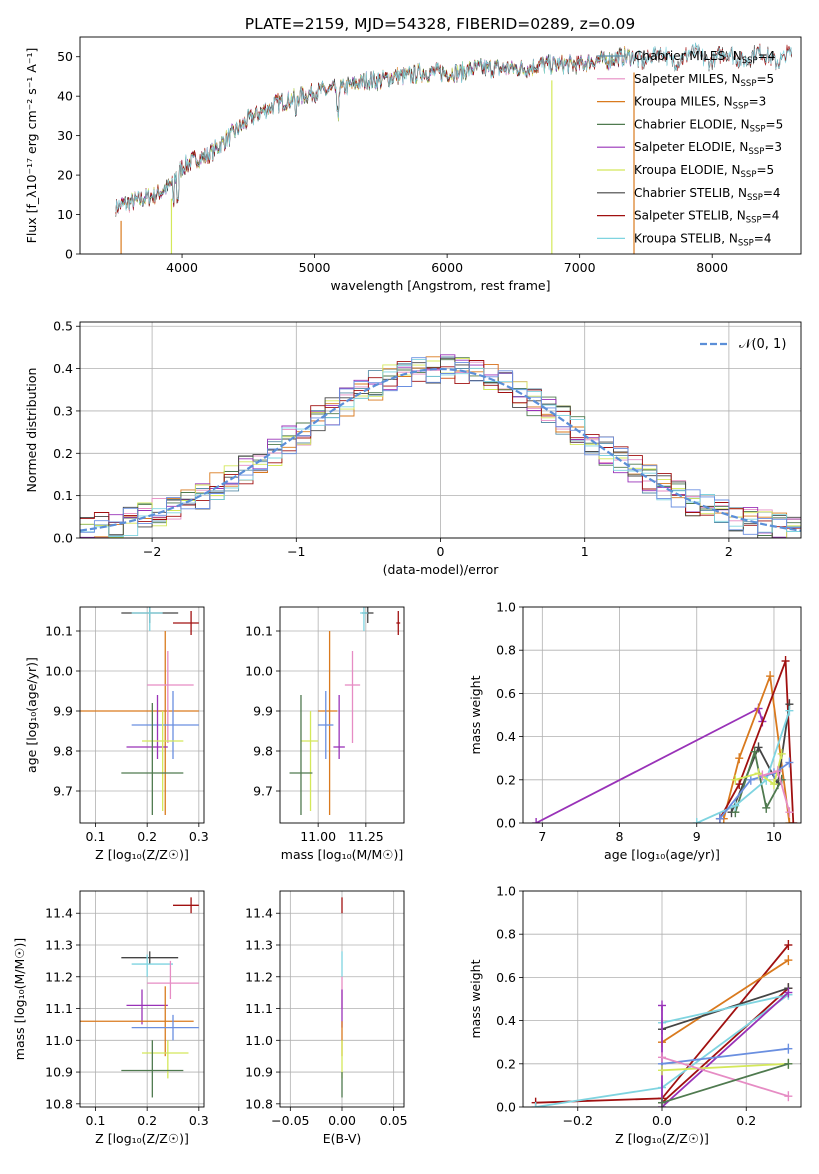 The height and width of the screenshot is (1174, 819). Describe the element at coordinates (662, 1120) in the screenshot. I see `x-tick-label: 0.0` at that location.